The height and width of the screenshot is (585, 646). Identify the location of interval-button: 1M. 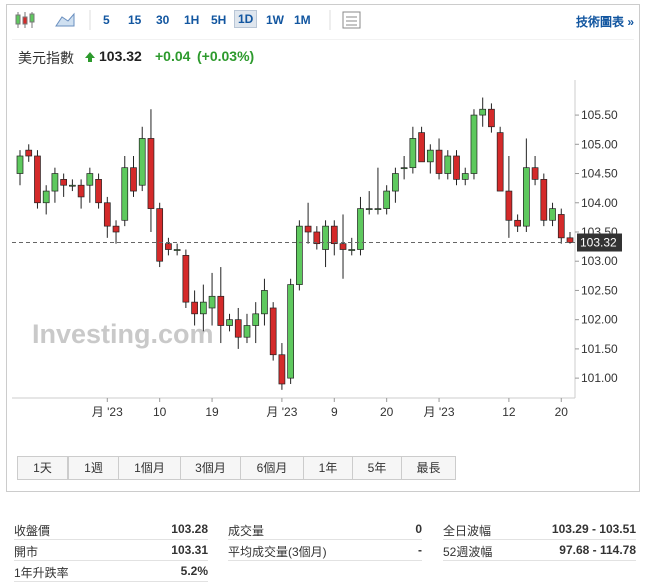
(302, 20).